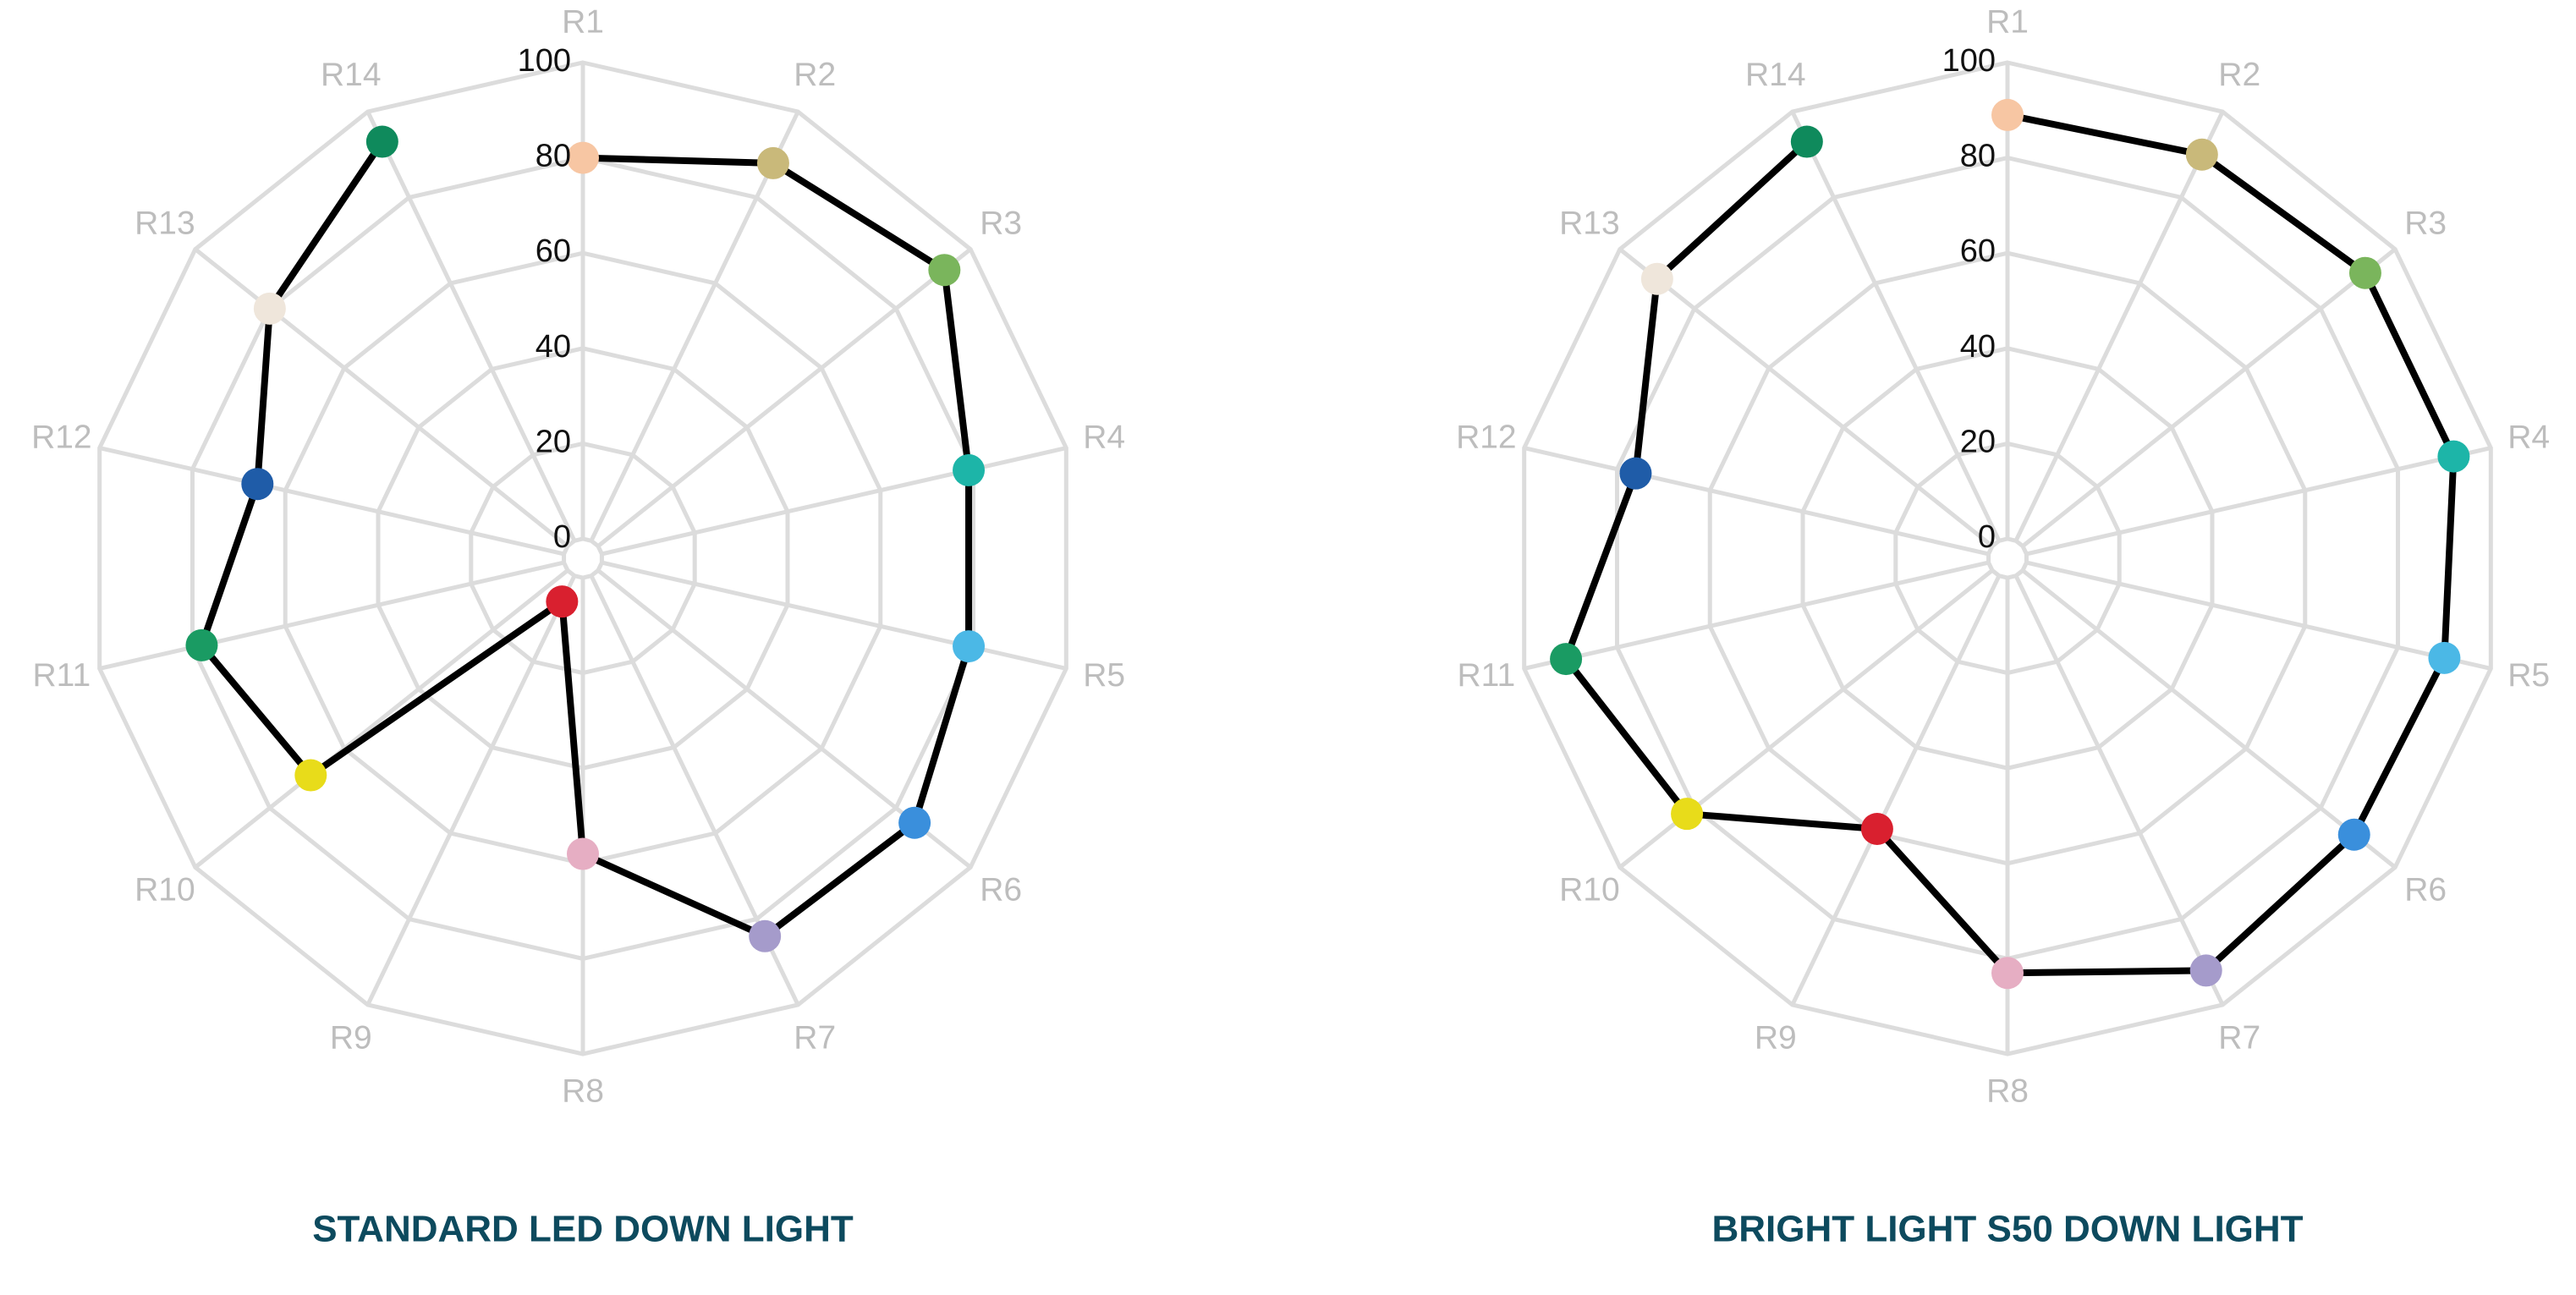  What do you see at coordinates (583, 1229) in the screenshot?
I see `chart-title: STANDARD LED DOWN LIGHT` at bounding box center [583, 1229].